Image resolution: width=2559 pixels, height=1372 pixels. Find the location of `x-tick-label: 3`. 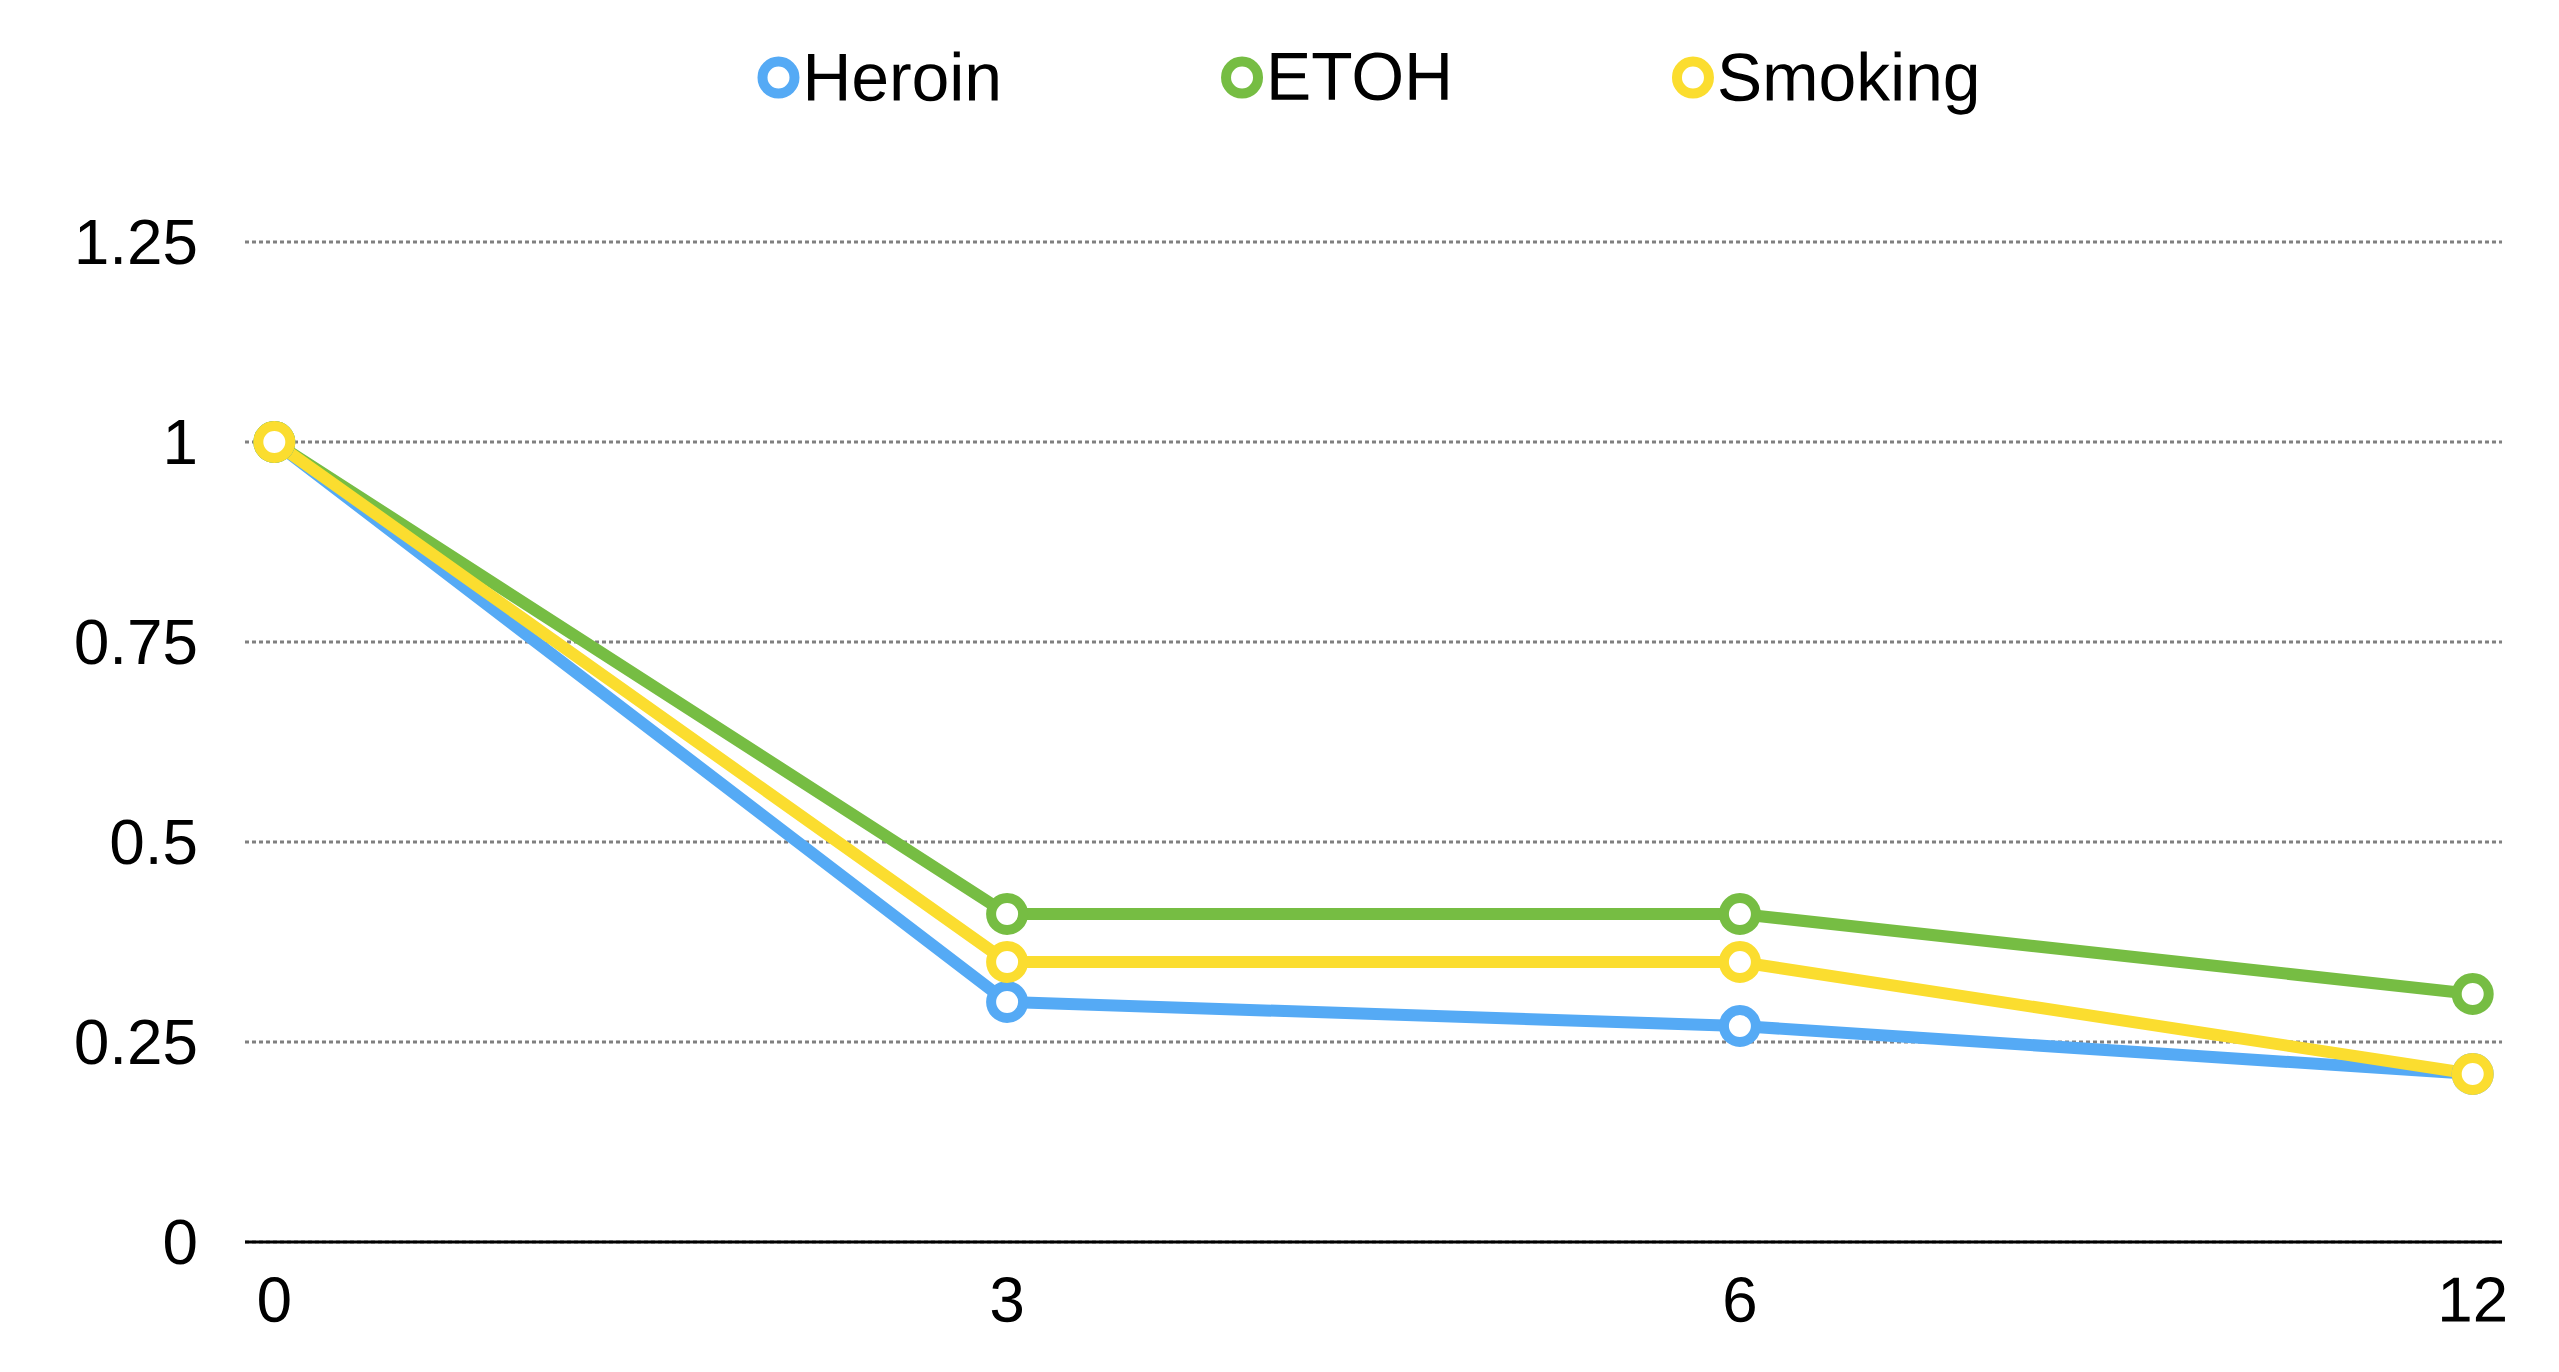

x-tick-label: 3 is located at coordinates (1007, 1300).